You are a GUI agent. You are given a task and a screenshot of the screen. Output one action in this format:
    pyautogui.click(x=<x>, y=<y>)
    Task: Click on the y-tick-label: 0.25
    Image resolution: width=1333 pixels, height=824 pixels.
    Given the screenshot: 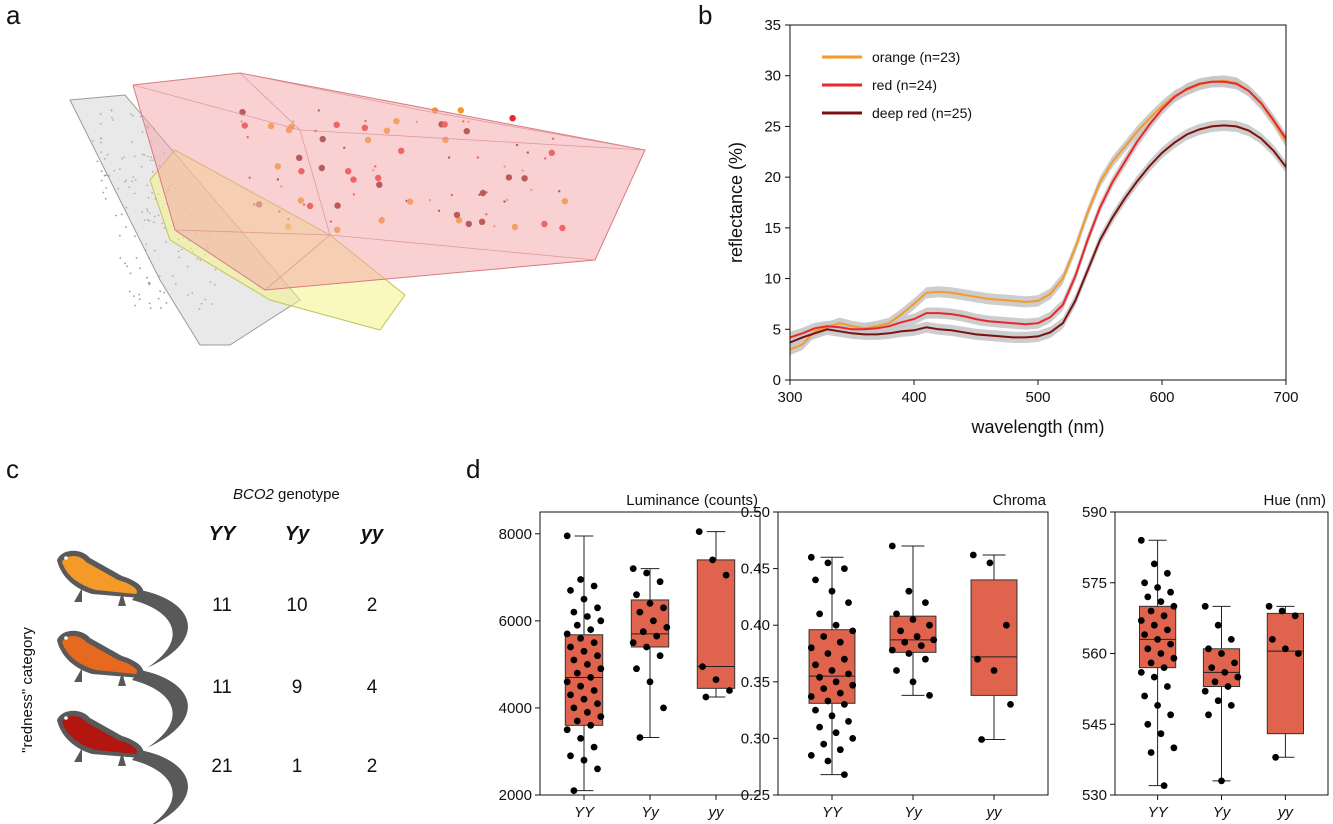 What is the action you would take?
    pyautogui.click(x=755, y=795)
    